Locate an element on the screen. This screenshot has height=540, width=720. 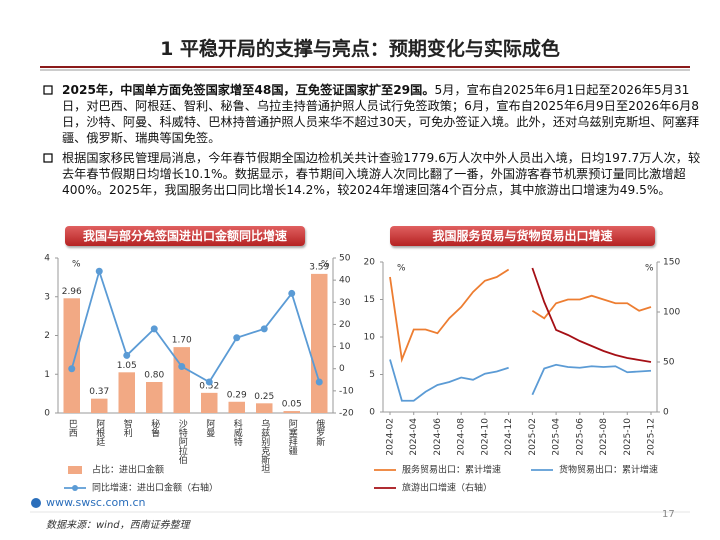
x-tick-label: 2024-08 is located at coordinates (462, 437).